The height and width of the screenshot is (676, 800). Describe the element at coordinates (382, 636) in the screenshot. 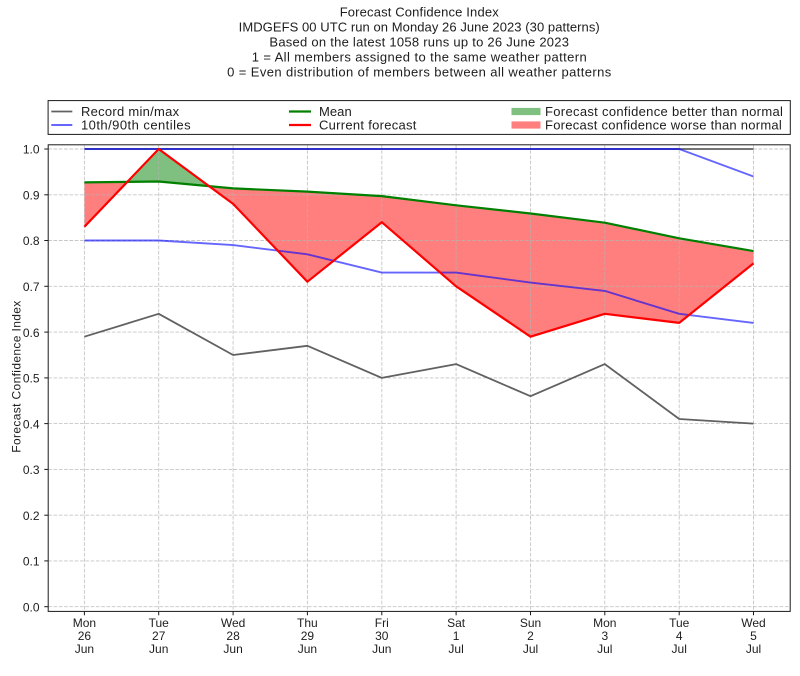

I see `svg-text: 30` at that location.